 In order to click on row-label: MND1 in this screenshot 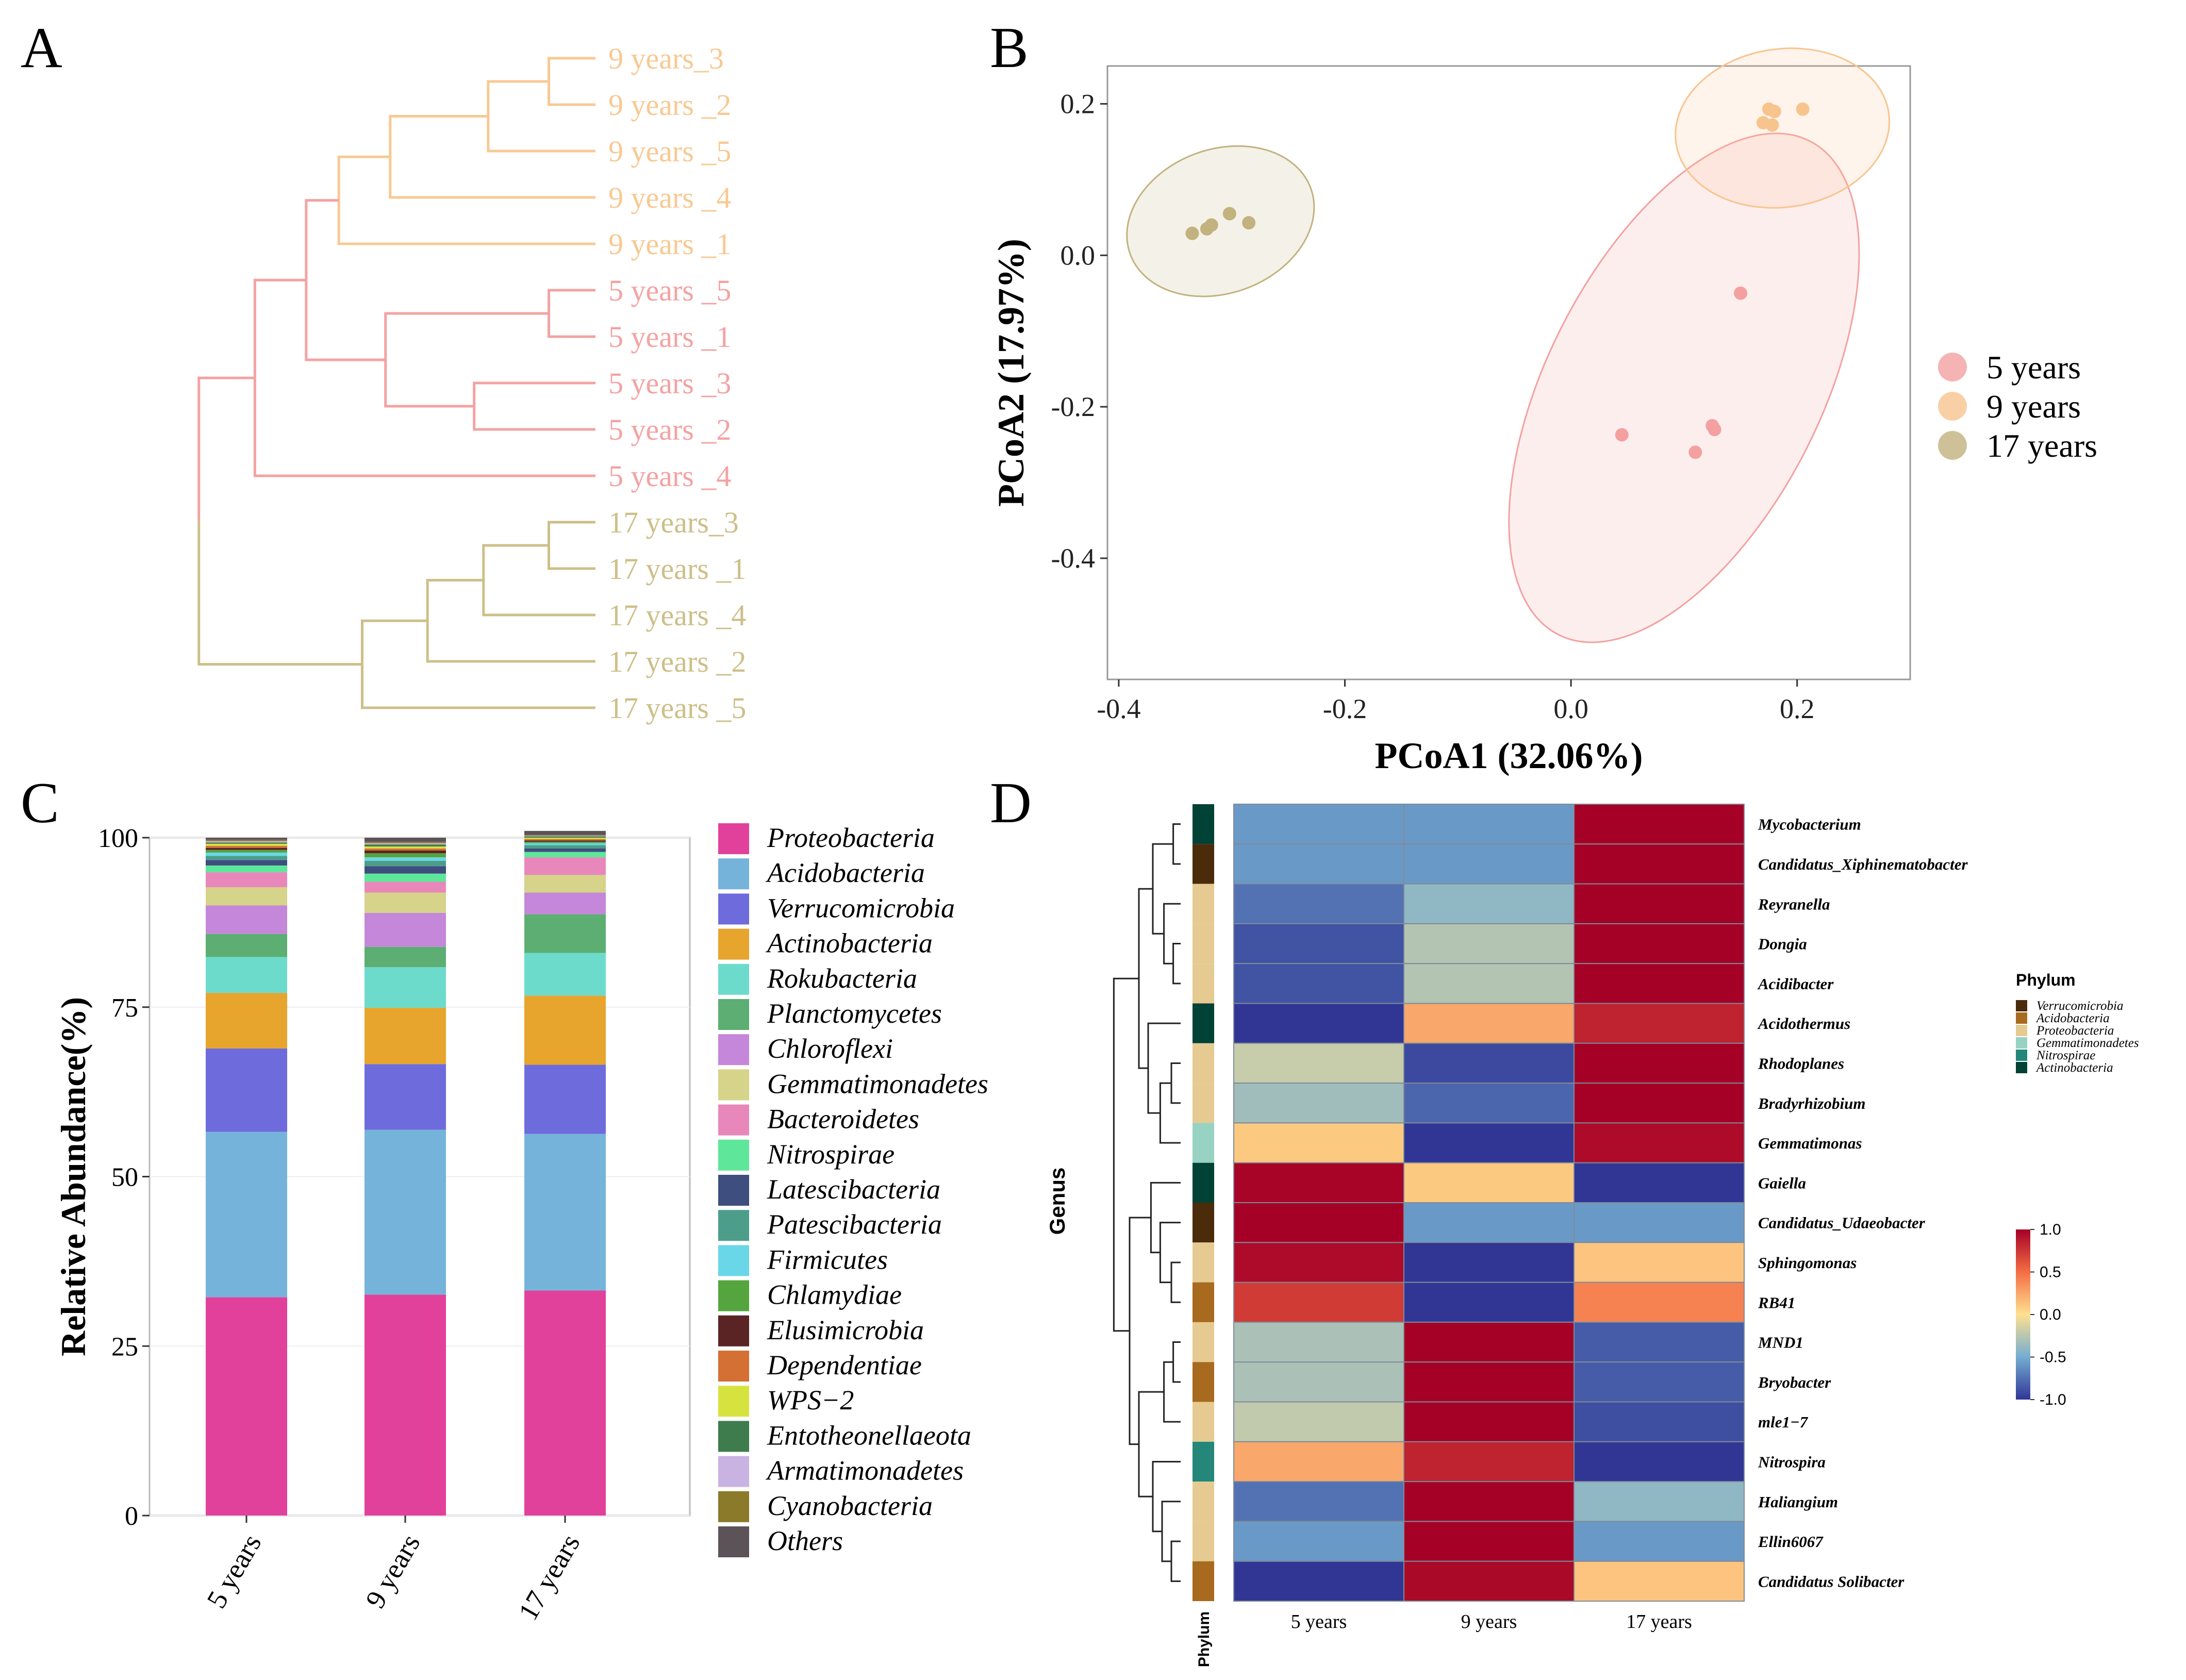, I will do `click(1780, 1343)`.